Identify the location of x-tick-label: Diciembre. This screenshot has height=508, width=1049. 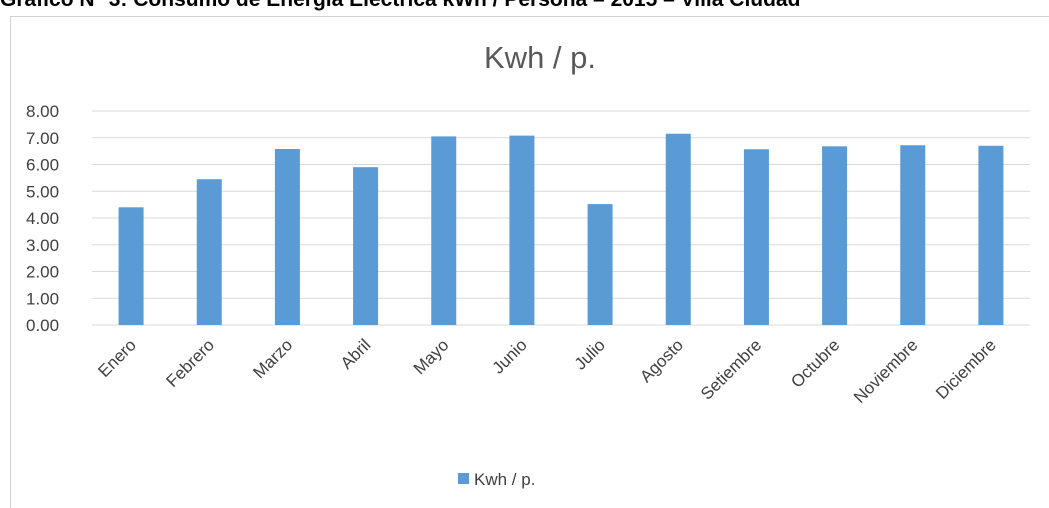
(966, 369).